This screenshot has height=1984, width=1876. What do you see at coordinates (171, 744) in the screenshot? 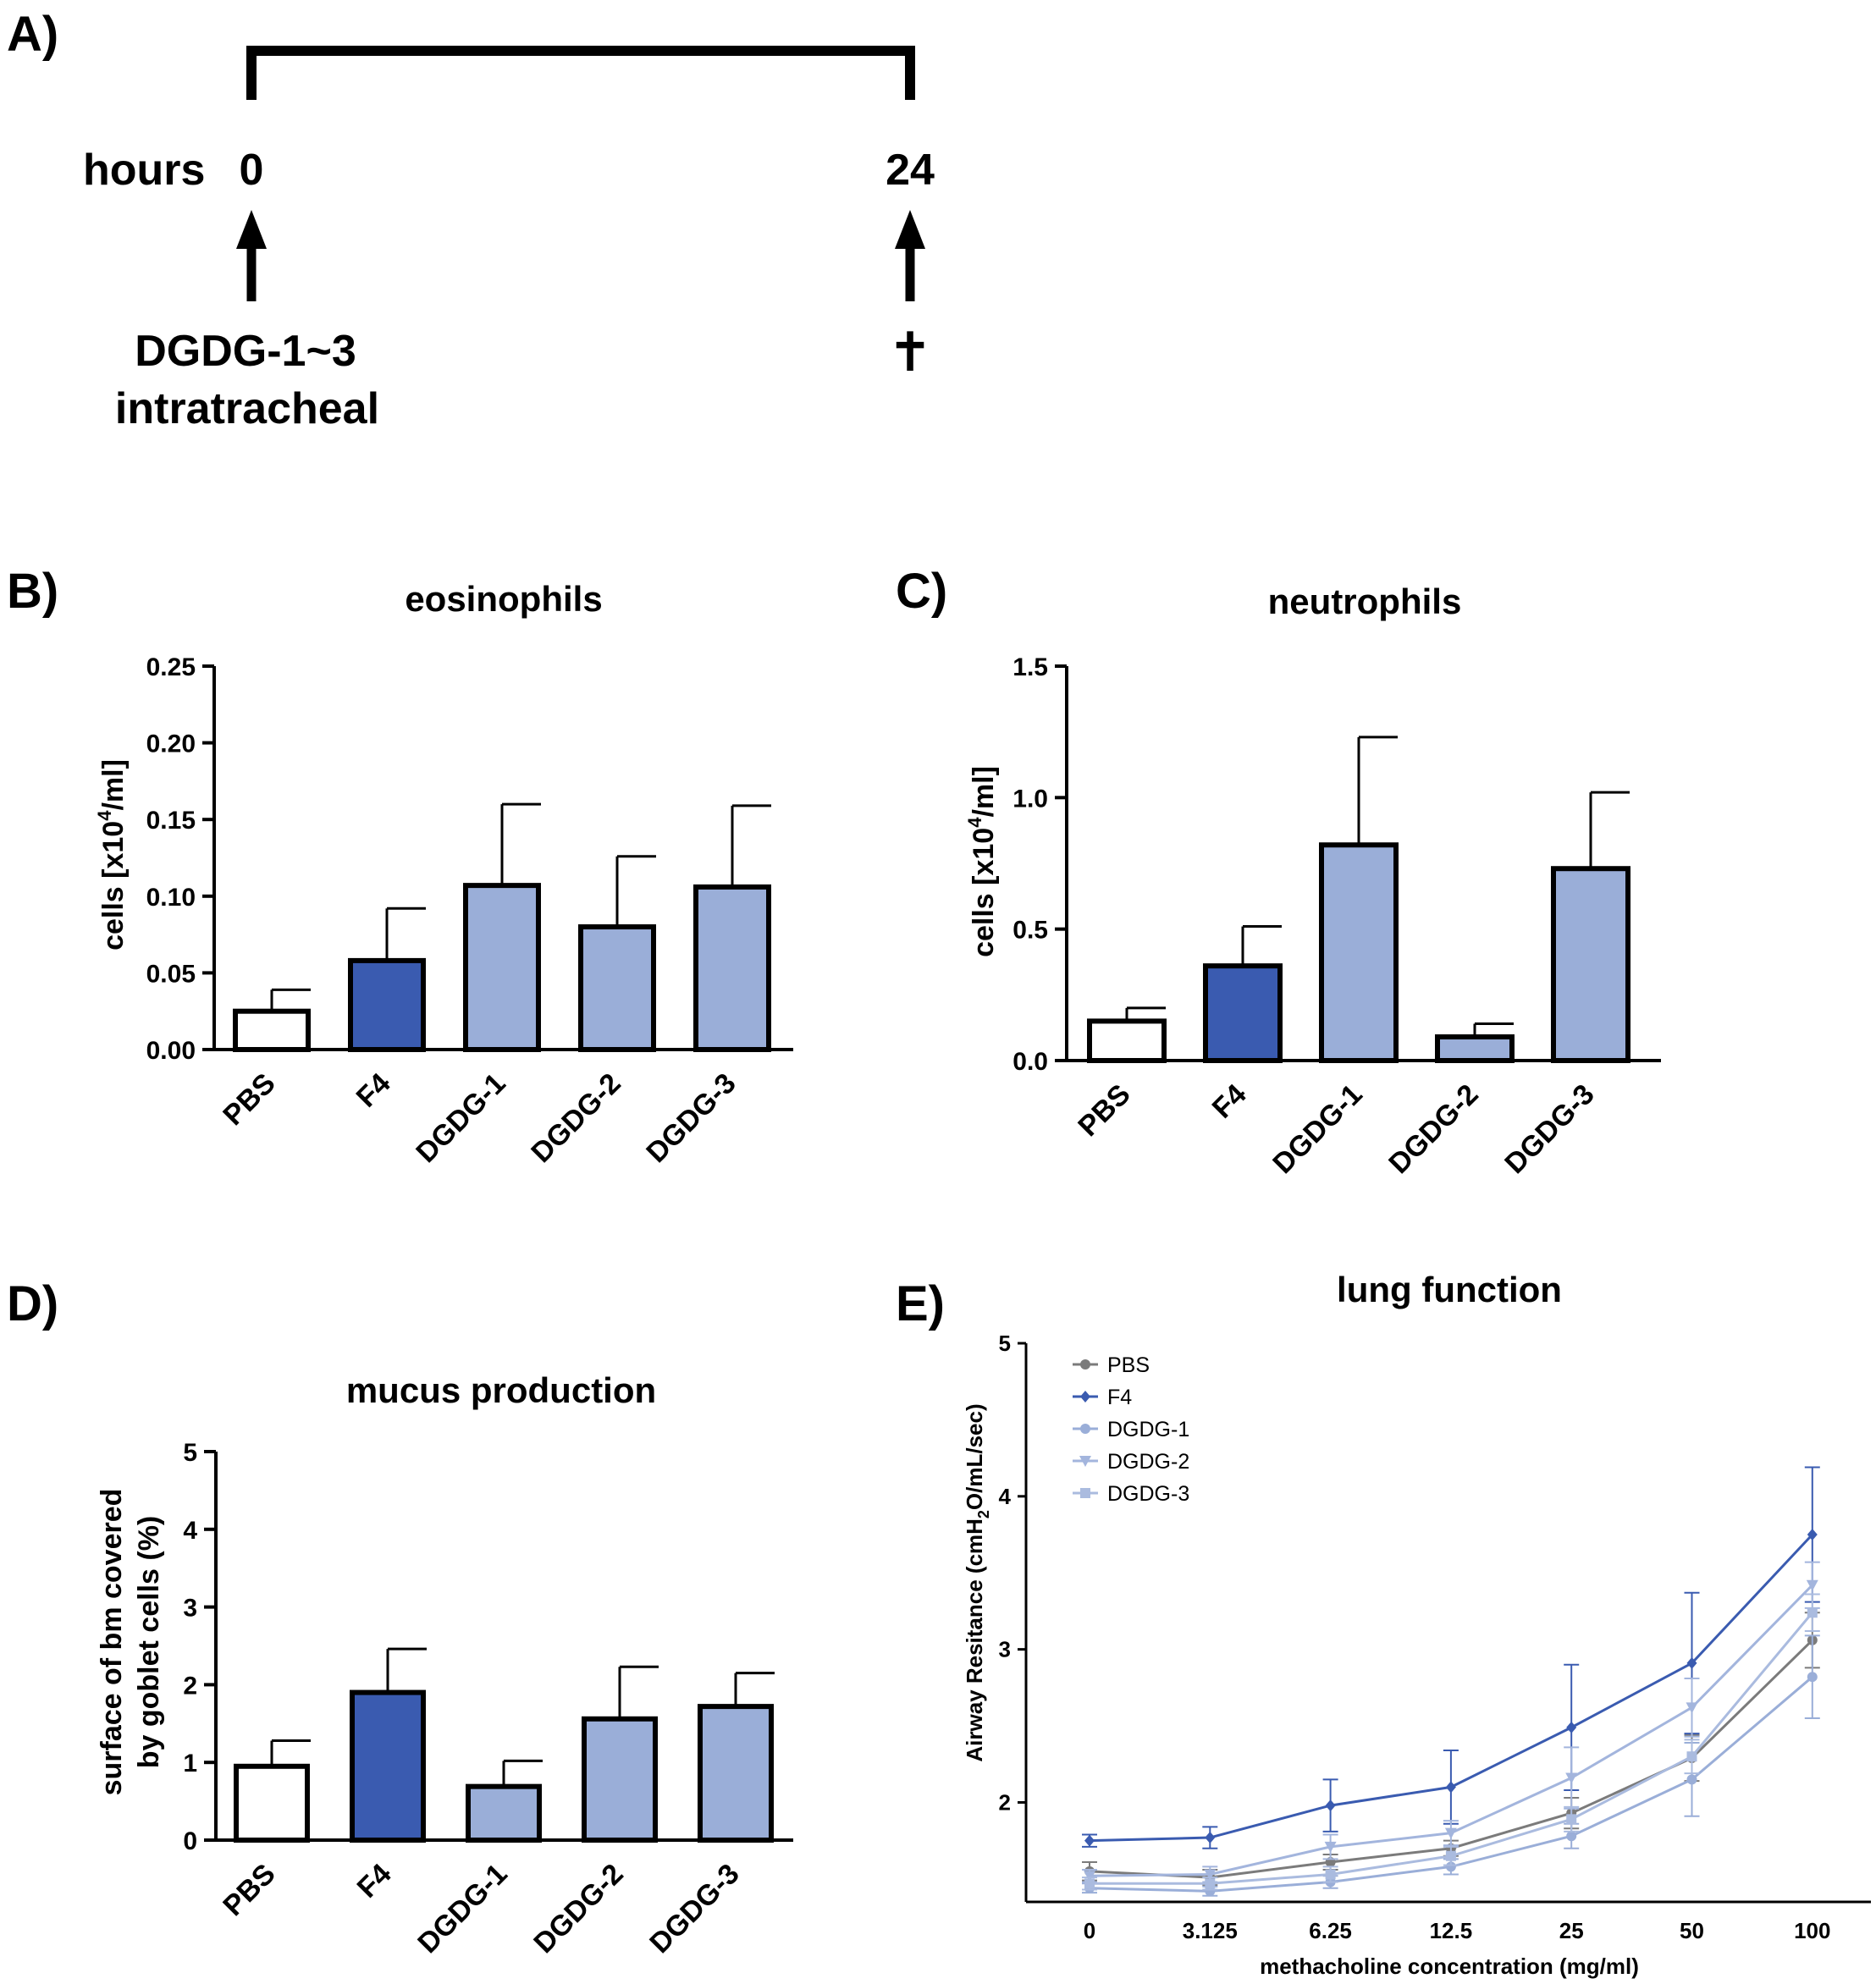
I see `chart-b-ytick-label: 0.20` at bounding box center [171, 744].